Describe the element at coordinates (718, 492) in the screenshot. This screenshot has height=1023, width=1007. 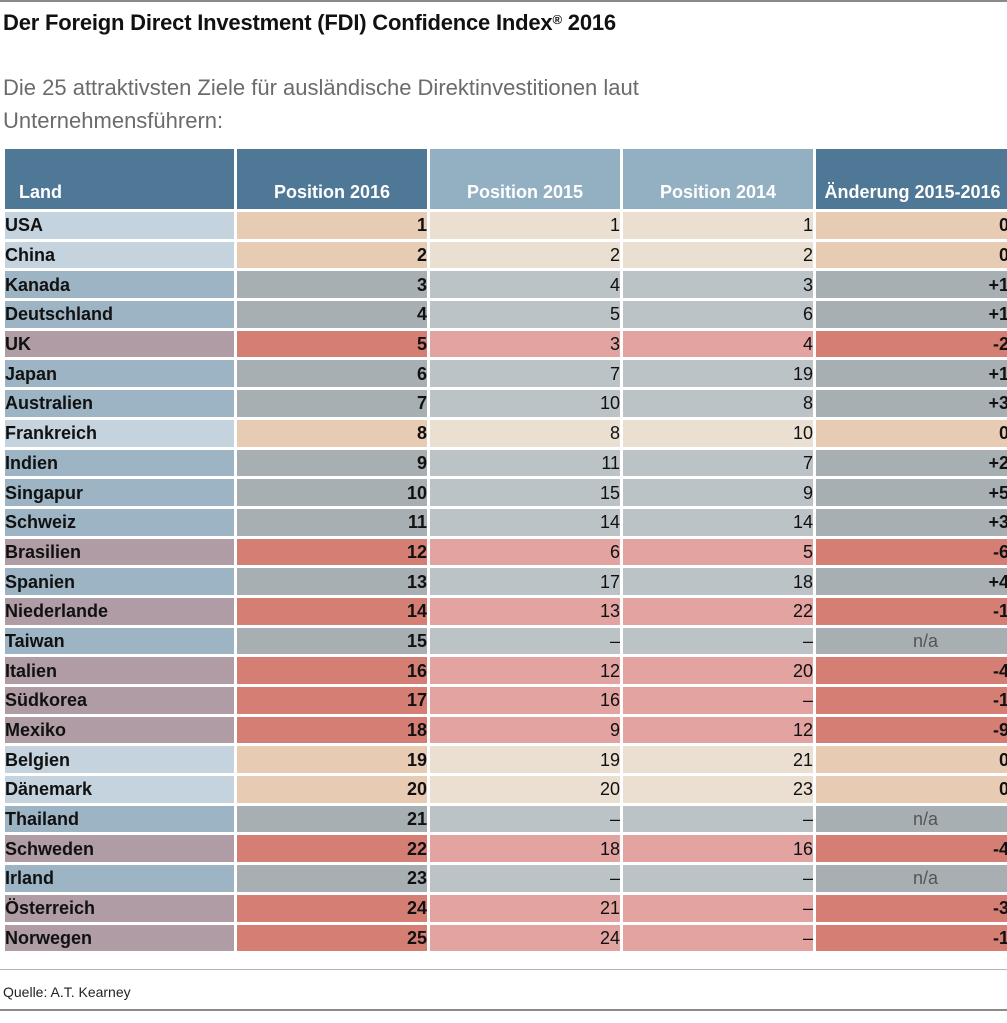
I see `cell-position-2014: 9` at that location.